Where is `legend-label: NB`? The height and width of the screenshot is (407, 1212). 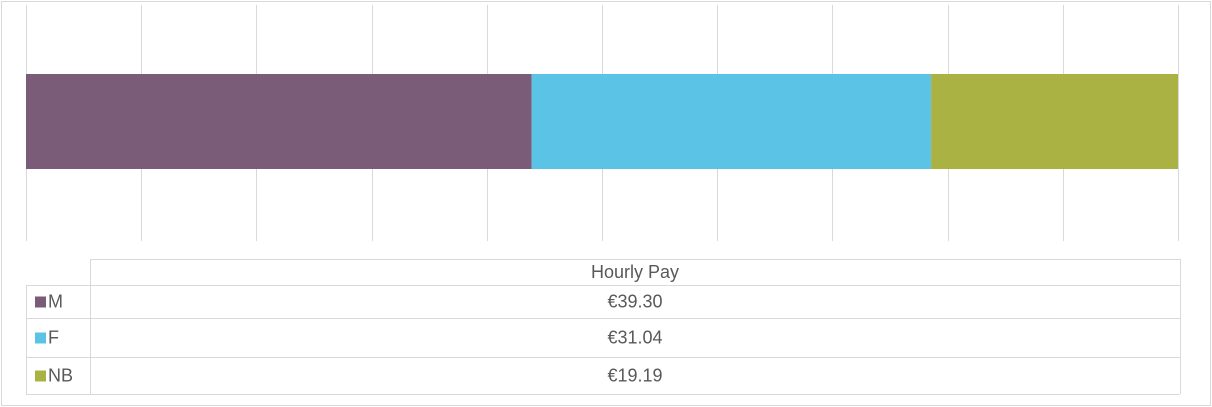
legend-label: NB is located at coordinates (60, 375).